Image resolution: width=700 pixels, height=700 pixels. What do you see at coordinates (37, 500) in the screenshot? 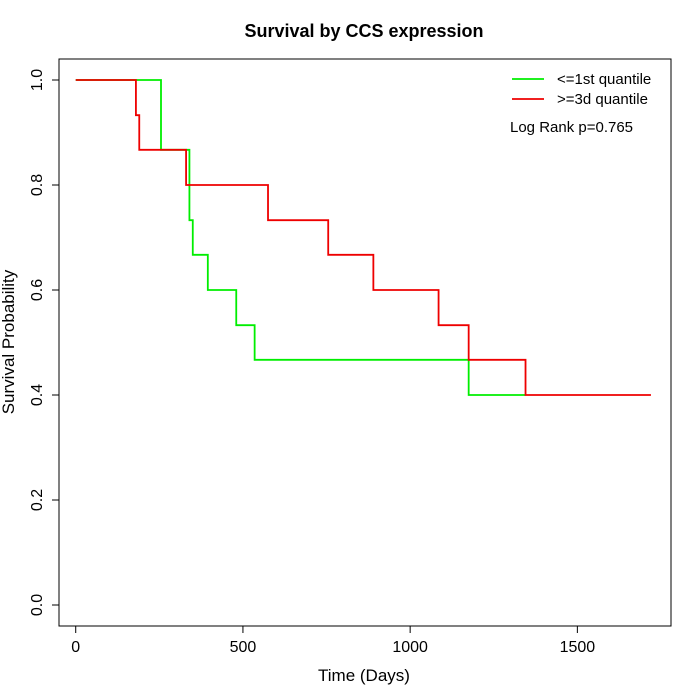
I see `y-tick-label: 0.2` at bounding box center [37, 500].